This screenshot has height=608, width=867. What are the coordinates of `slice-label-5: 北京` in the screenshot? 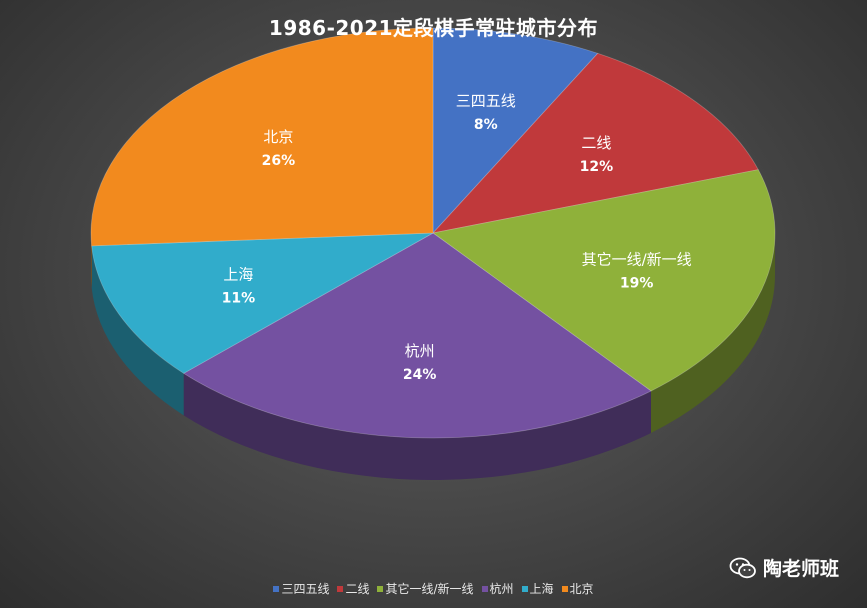 It's located at (278, 137).